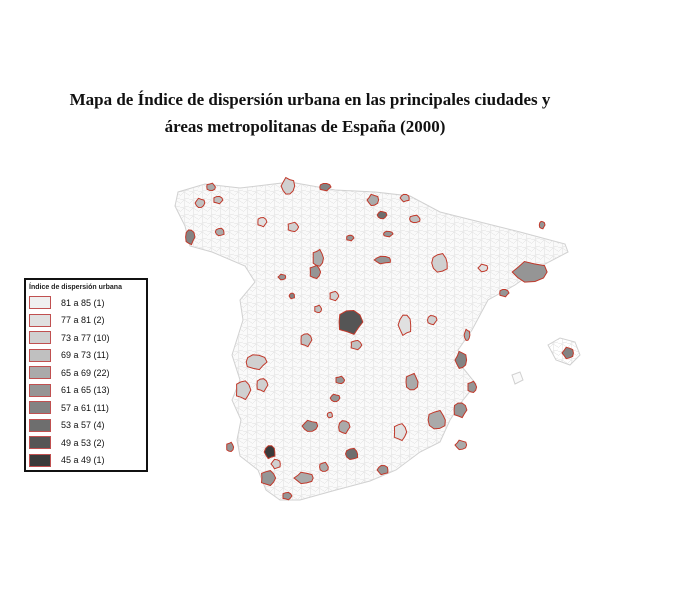 The image size is (690, 589). What do you see at coordinates (75, 287) in the screenshot?
I see `legend-title: Índice de dispersión urbana` at bounding box center [75, 287].